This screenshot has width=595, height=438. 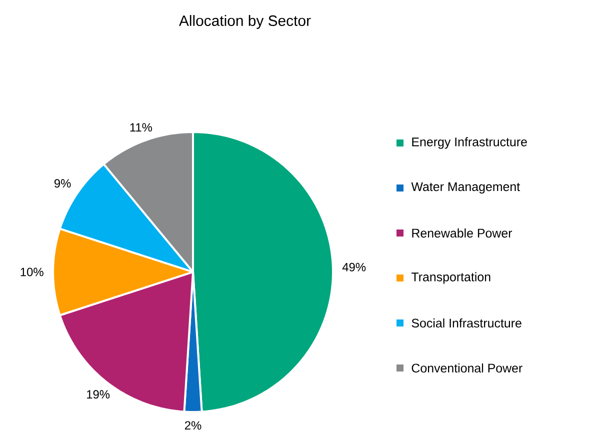 What do you see at coordinates (354, 267) in the screenshot?
I see `data-label: 49%` at bounding box center [354, 267].